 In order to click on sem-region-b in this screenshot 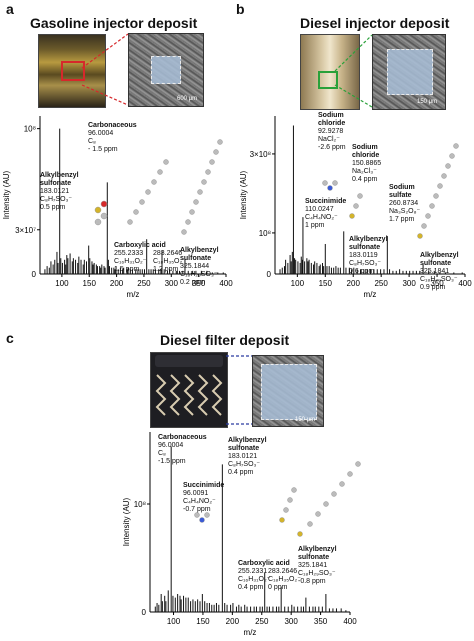, I will do `click(410, 72)`.